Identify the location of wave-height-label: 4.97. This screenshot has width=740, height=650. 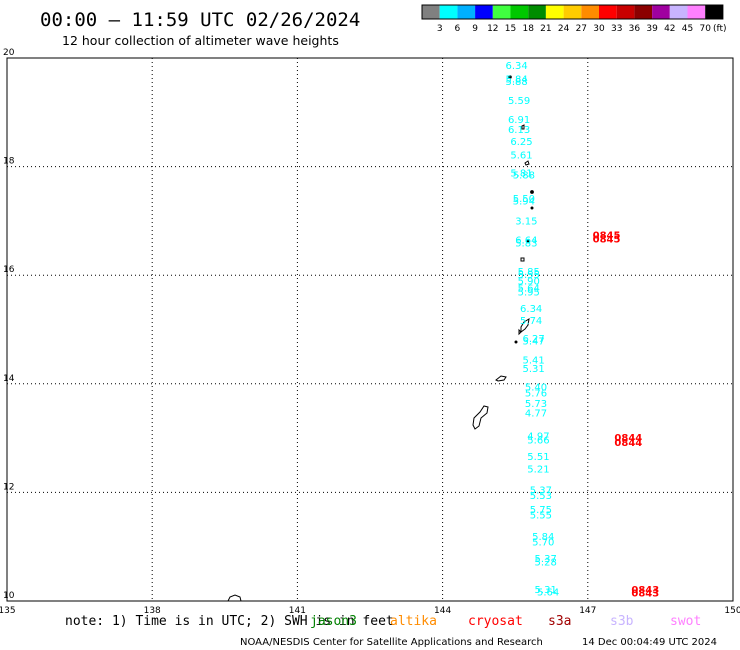
(538, 437).